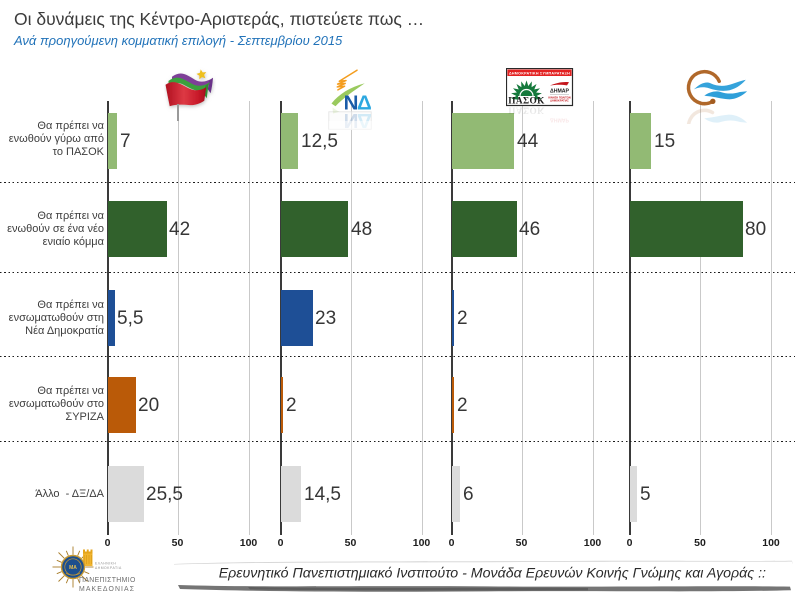 Image resolution: width=795 pixels, height=596 pixels. Describe the element at coordinates (559, 97) in the screenshot. I see `svg-text: ΚΙΝΗΣΗ ΠΟΛΙΤΩΝ` at that location.